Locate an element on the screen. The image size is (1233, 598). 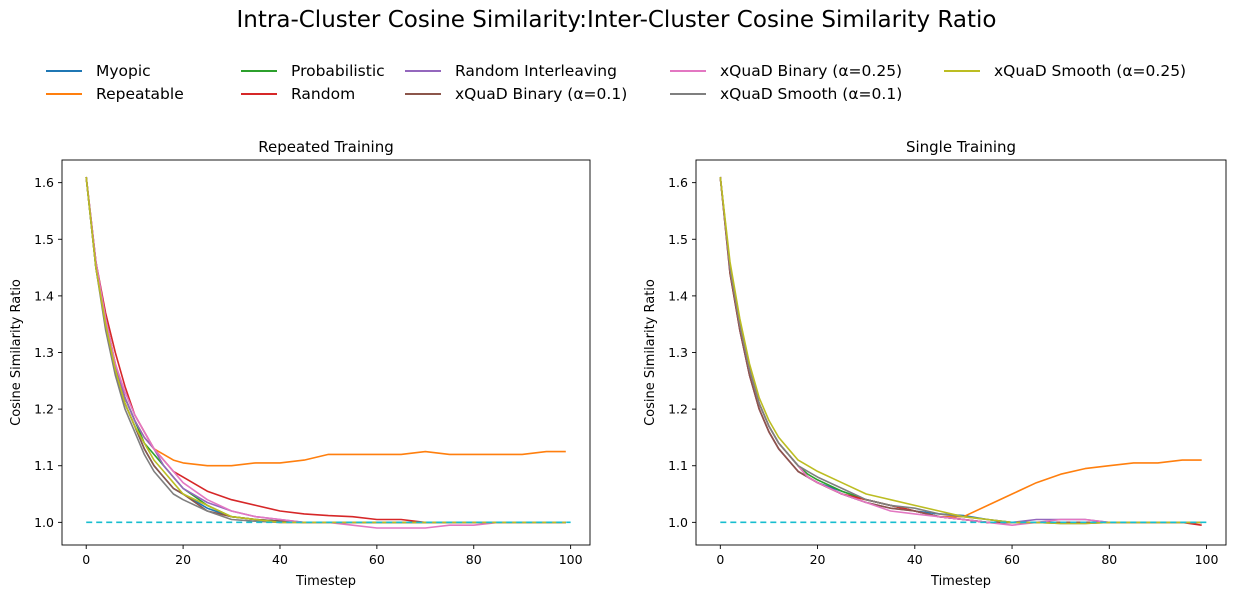
legend-item: Repeatable is located at coordinates (115, 94).